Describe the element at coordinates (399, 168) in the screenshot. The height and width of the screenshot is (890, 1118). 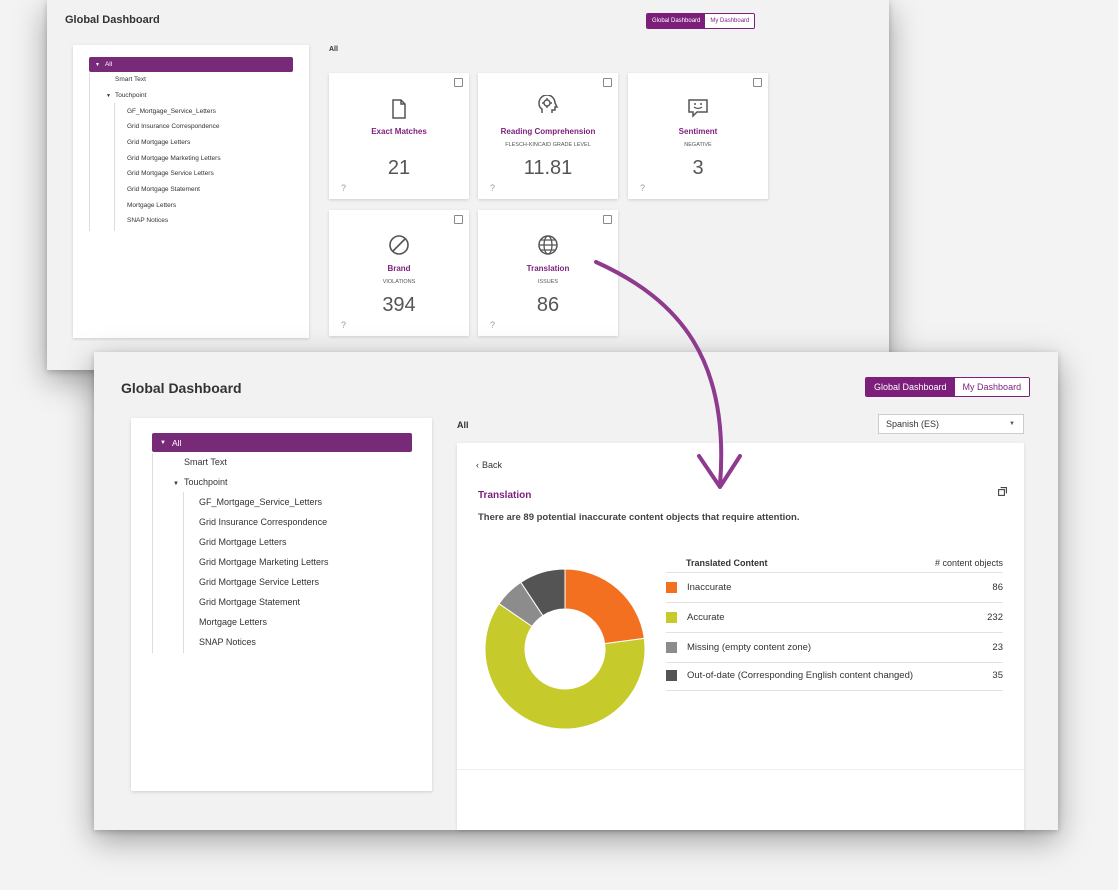
I see `card-value: 21` at that location.